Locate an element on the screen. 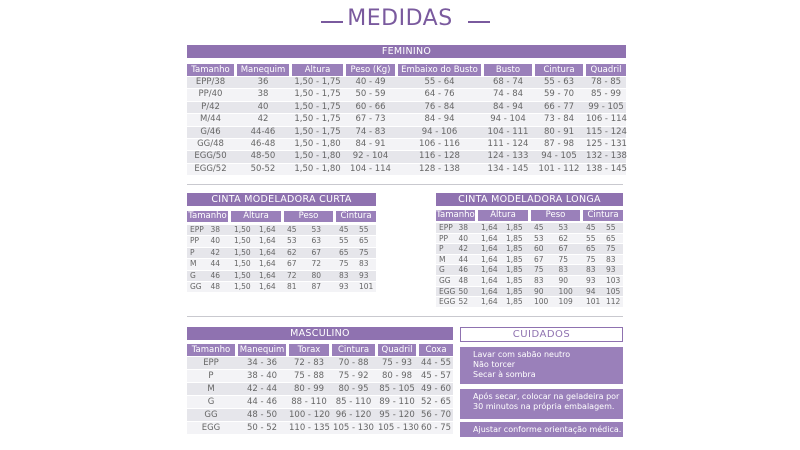 The height and width of the screenshot is (450, 800). cell: 80 is located at coordinates (316, 275).